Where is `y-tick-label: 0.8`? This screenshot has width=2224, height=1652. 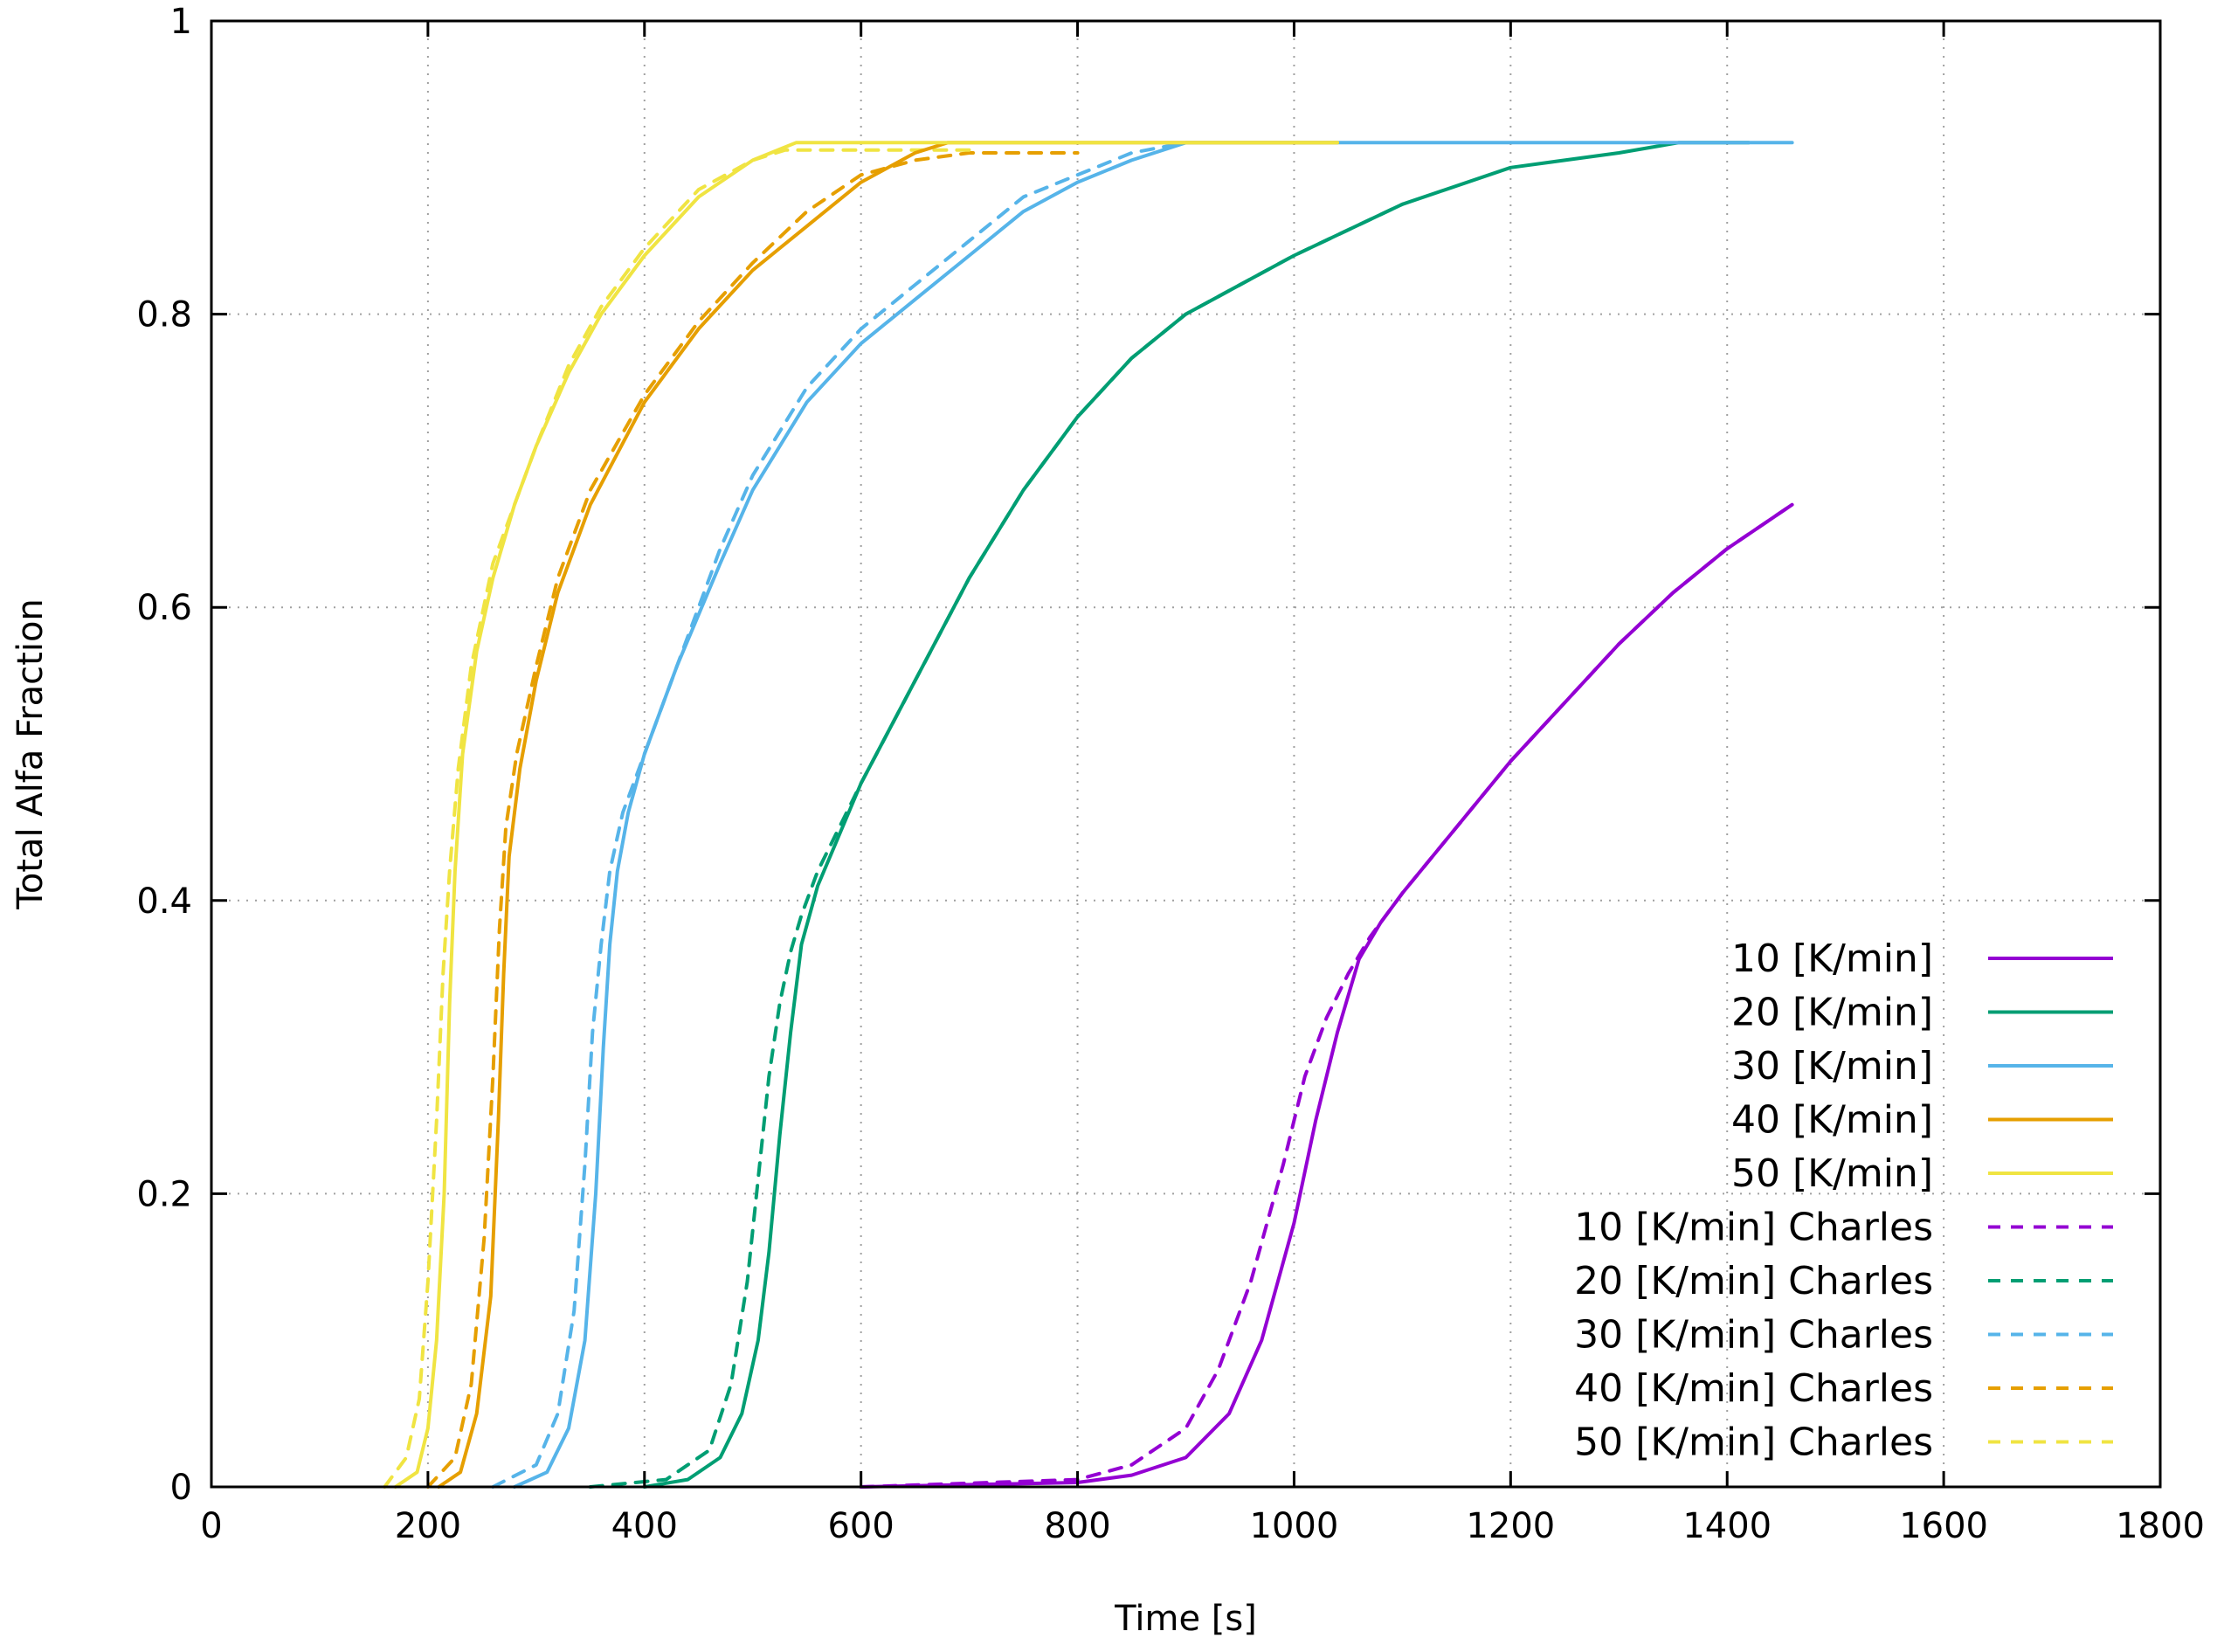
y-tick-label: 0.8 is located at coordinates (164, 315).